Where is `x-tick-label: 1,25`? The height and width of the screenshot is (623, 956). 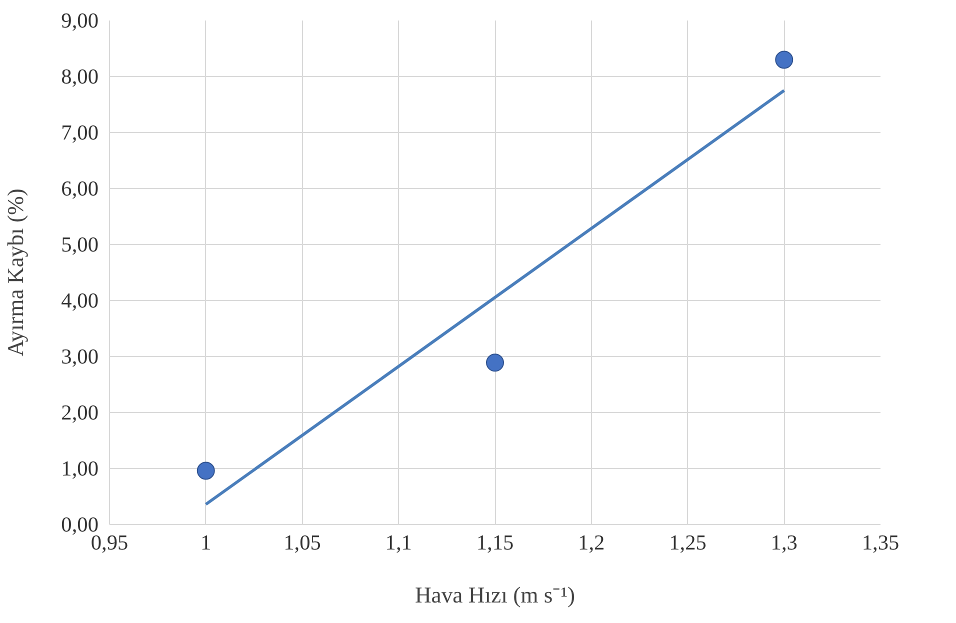 x-tick-label: 1,25 is located at coordinates (687, 542).